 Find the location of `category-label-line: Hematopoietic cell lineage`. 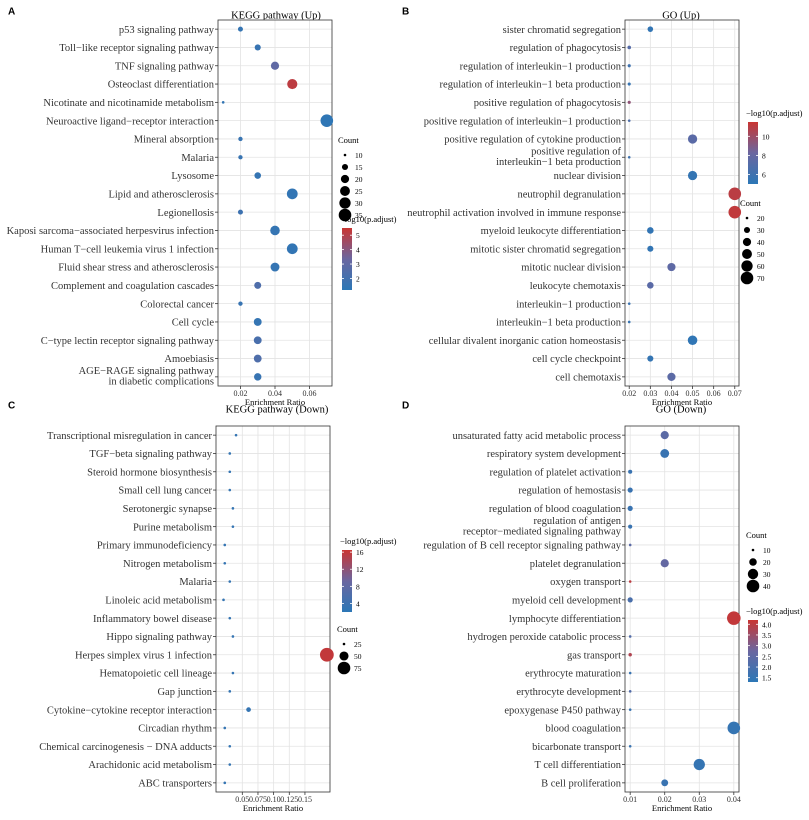

category-label-line: Hematopoietic cell lineage is located at coordinates (155, 674).